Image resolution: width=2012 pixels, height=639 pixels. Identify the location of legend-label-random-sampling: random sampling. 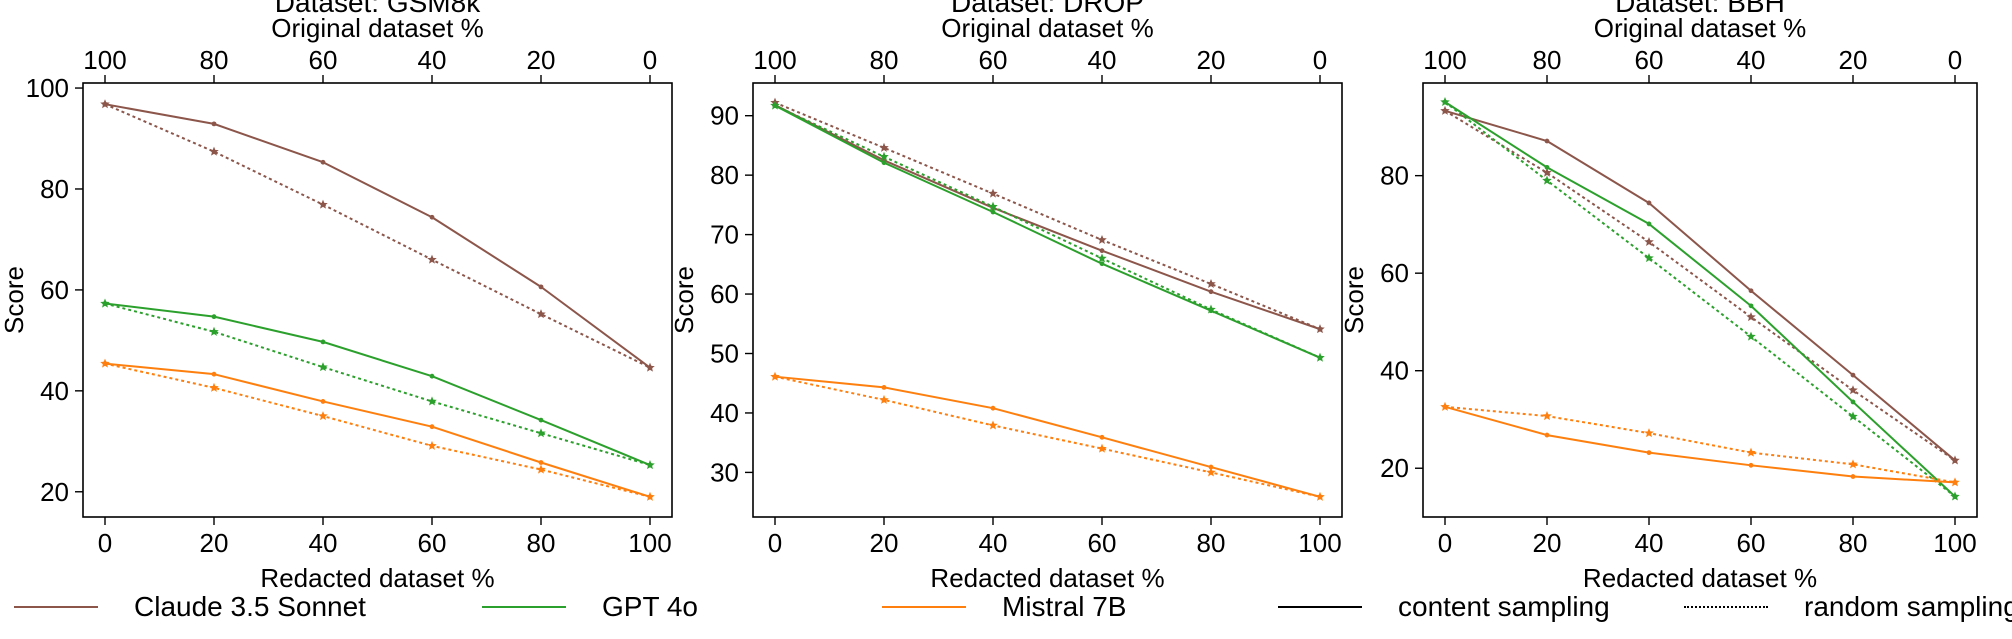
(1908, 606).